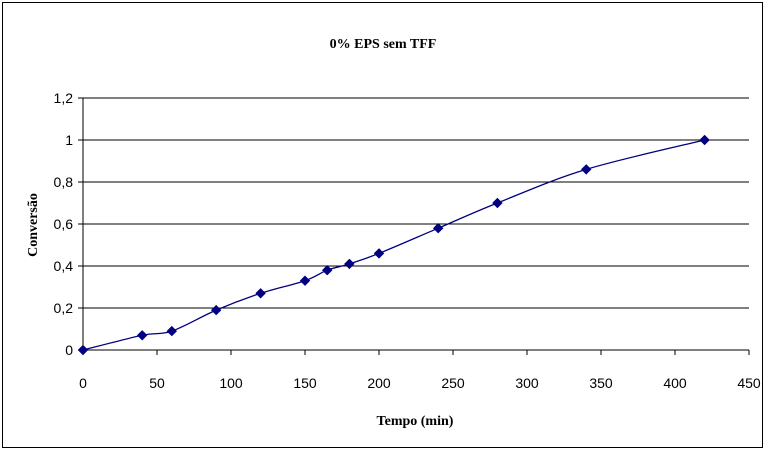 This screenshot has width=766, height=450. What do you see at coordinates (601, 383) in the screenshot?
I see `x-tick-label: 350` at bounding box center [601, 383].